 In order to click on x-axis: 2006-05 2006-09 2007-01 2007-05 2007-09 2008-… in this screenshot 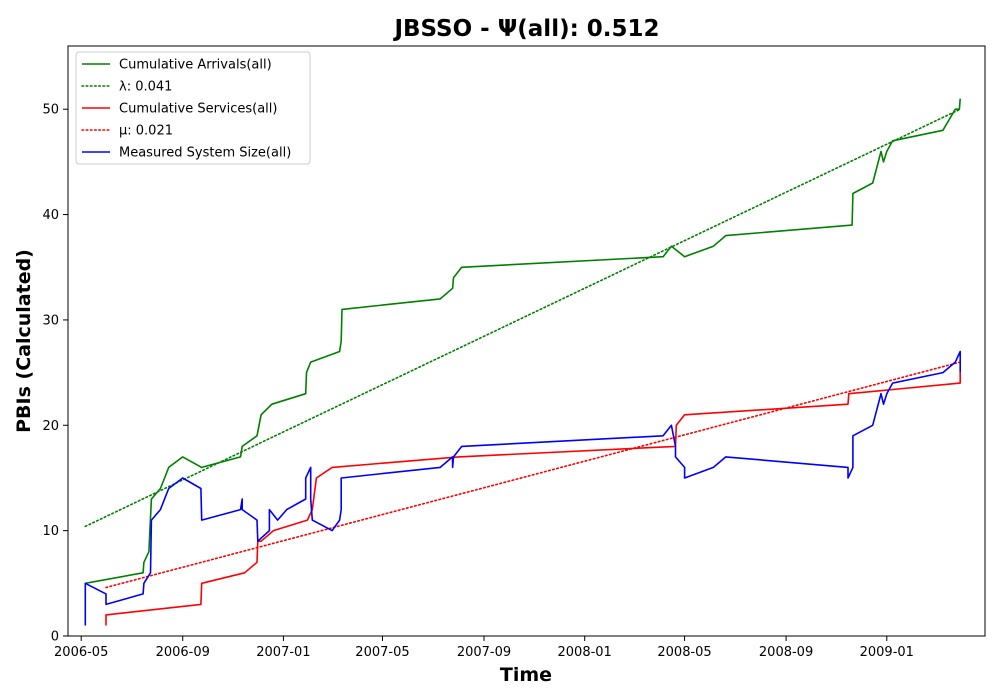, I will do `click(484, 648)`.